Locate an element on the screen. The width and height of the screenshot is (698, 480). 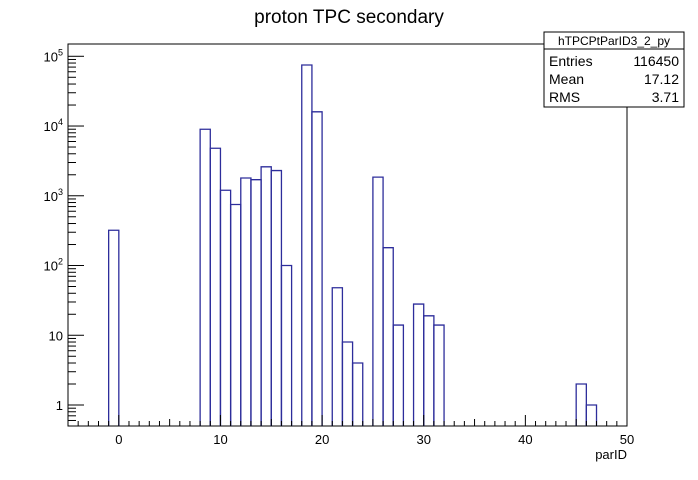
x-tick-label: 20 is located at coordinates (322, 439).